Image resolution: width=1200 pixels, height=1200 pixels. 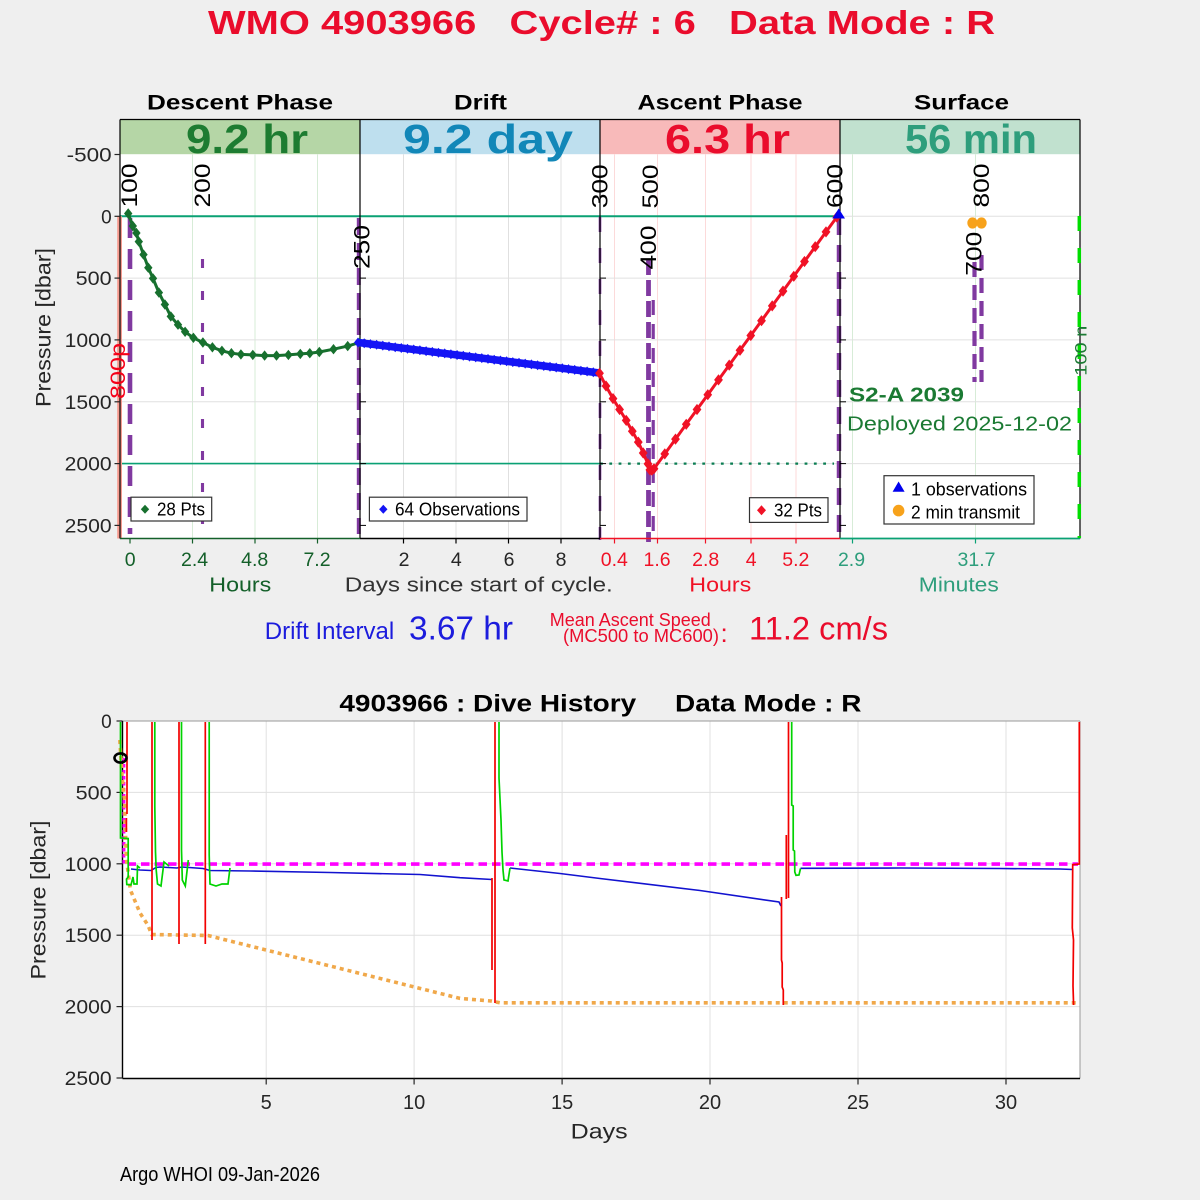 What do you see at coordinates (414, 1103) in the screenshot?
I see `svg-text: 10` at bounding box center [414, 1103].